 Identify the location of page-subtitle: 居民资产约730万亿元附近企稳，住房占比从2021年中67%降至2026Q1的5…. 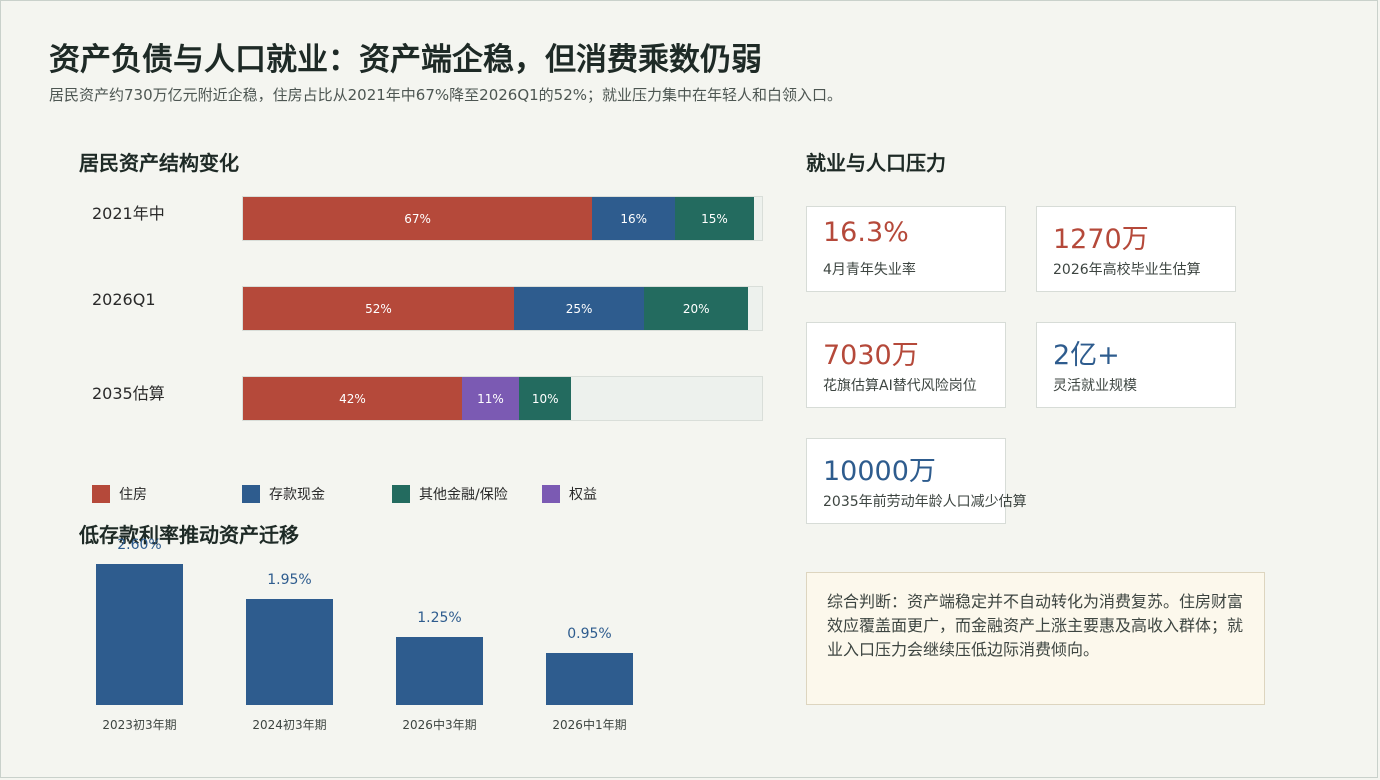
(446, 95).